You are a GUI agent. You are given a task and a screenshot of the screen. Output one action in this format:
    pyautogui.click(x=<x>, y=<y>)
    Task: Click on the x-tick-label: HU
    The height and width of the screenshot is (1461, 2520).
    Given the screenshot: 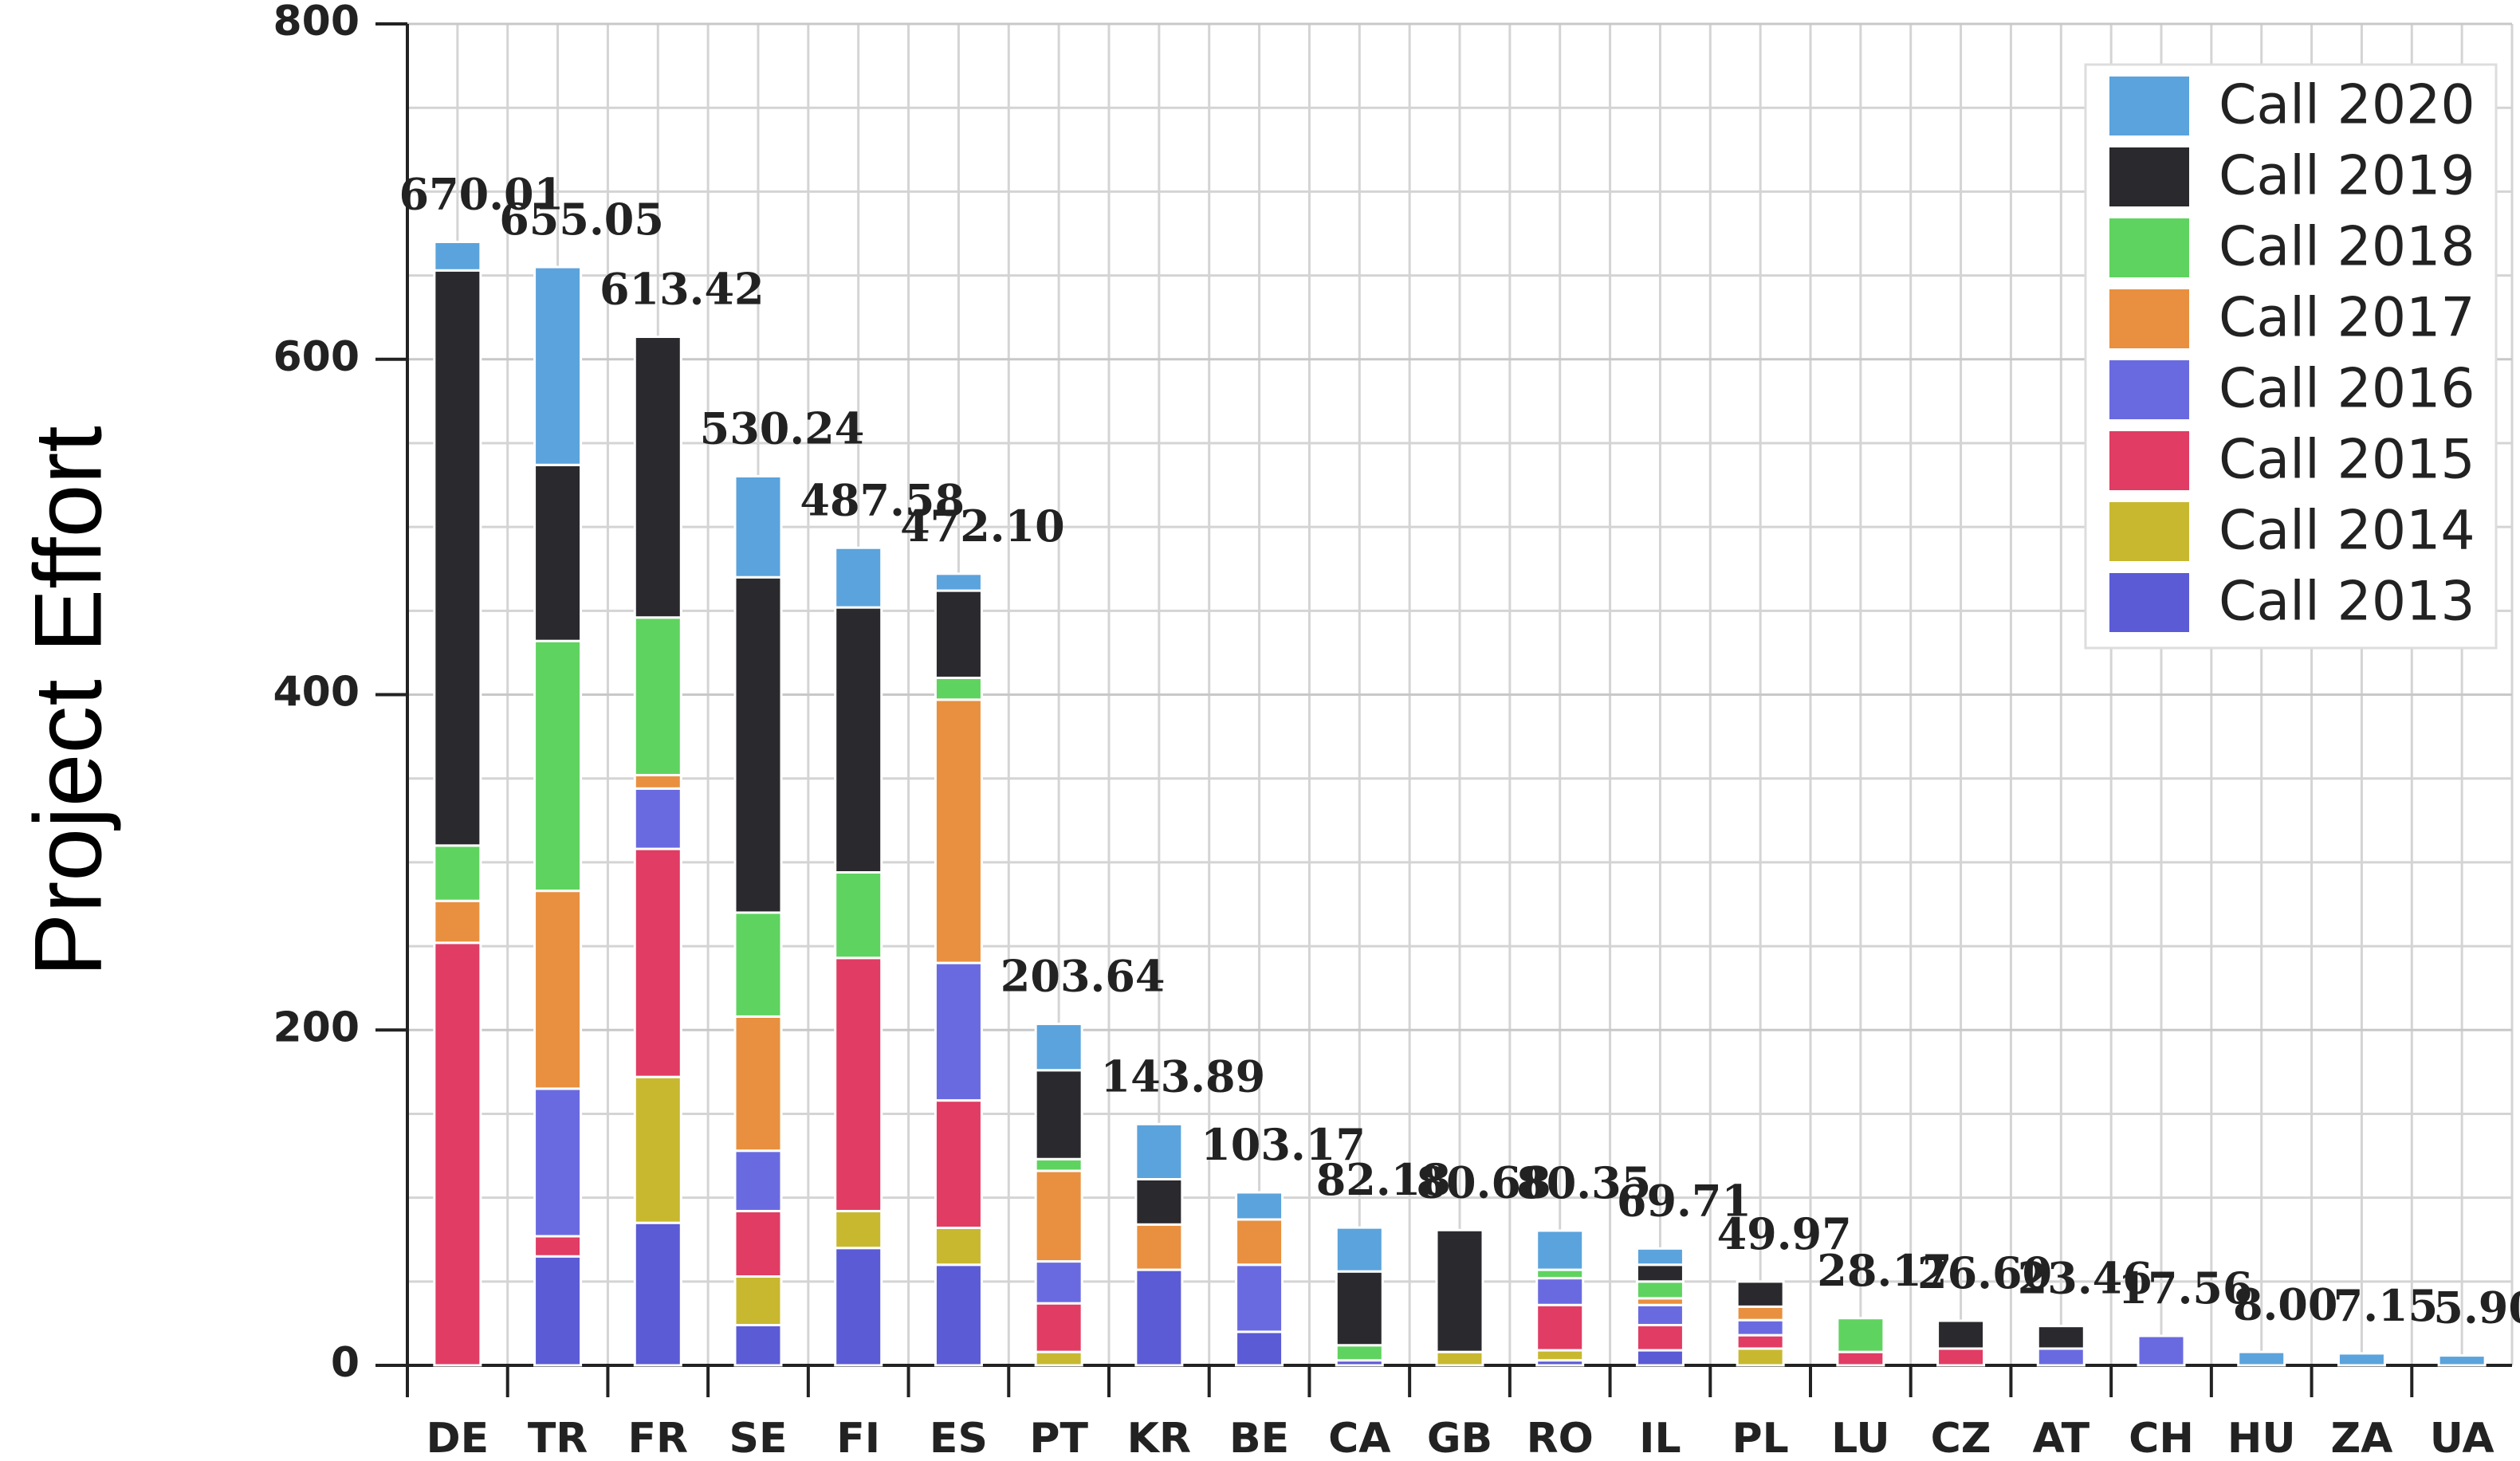 What is the action you would take?
    pyautogui.click(x=2261, y=1438)
    